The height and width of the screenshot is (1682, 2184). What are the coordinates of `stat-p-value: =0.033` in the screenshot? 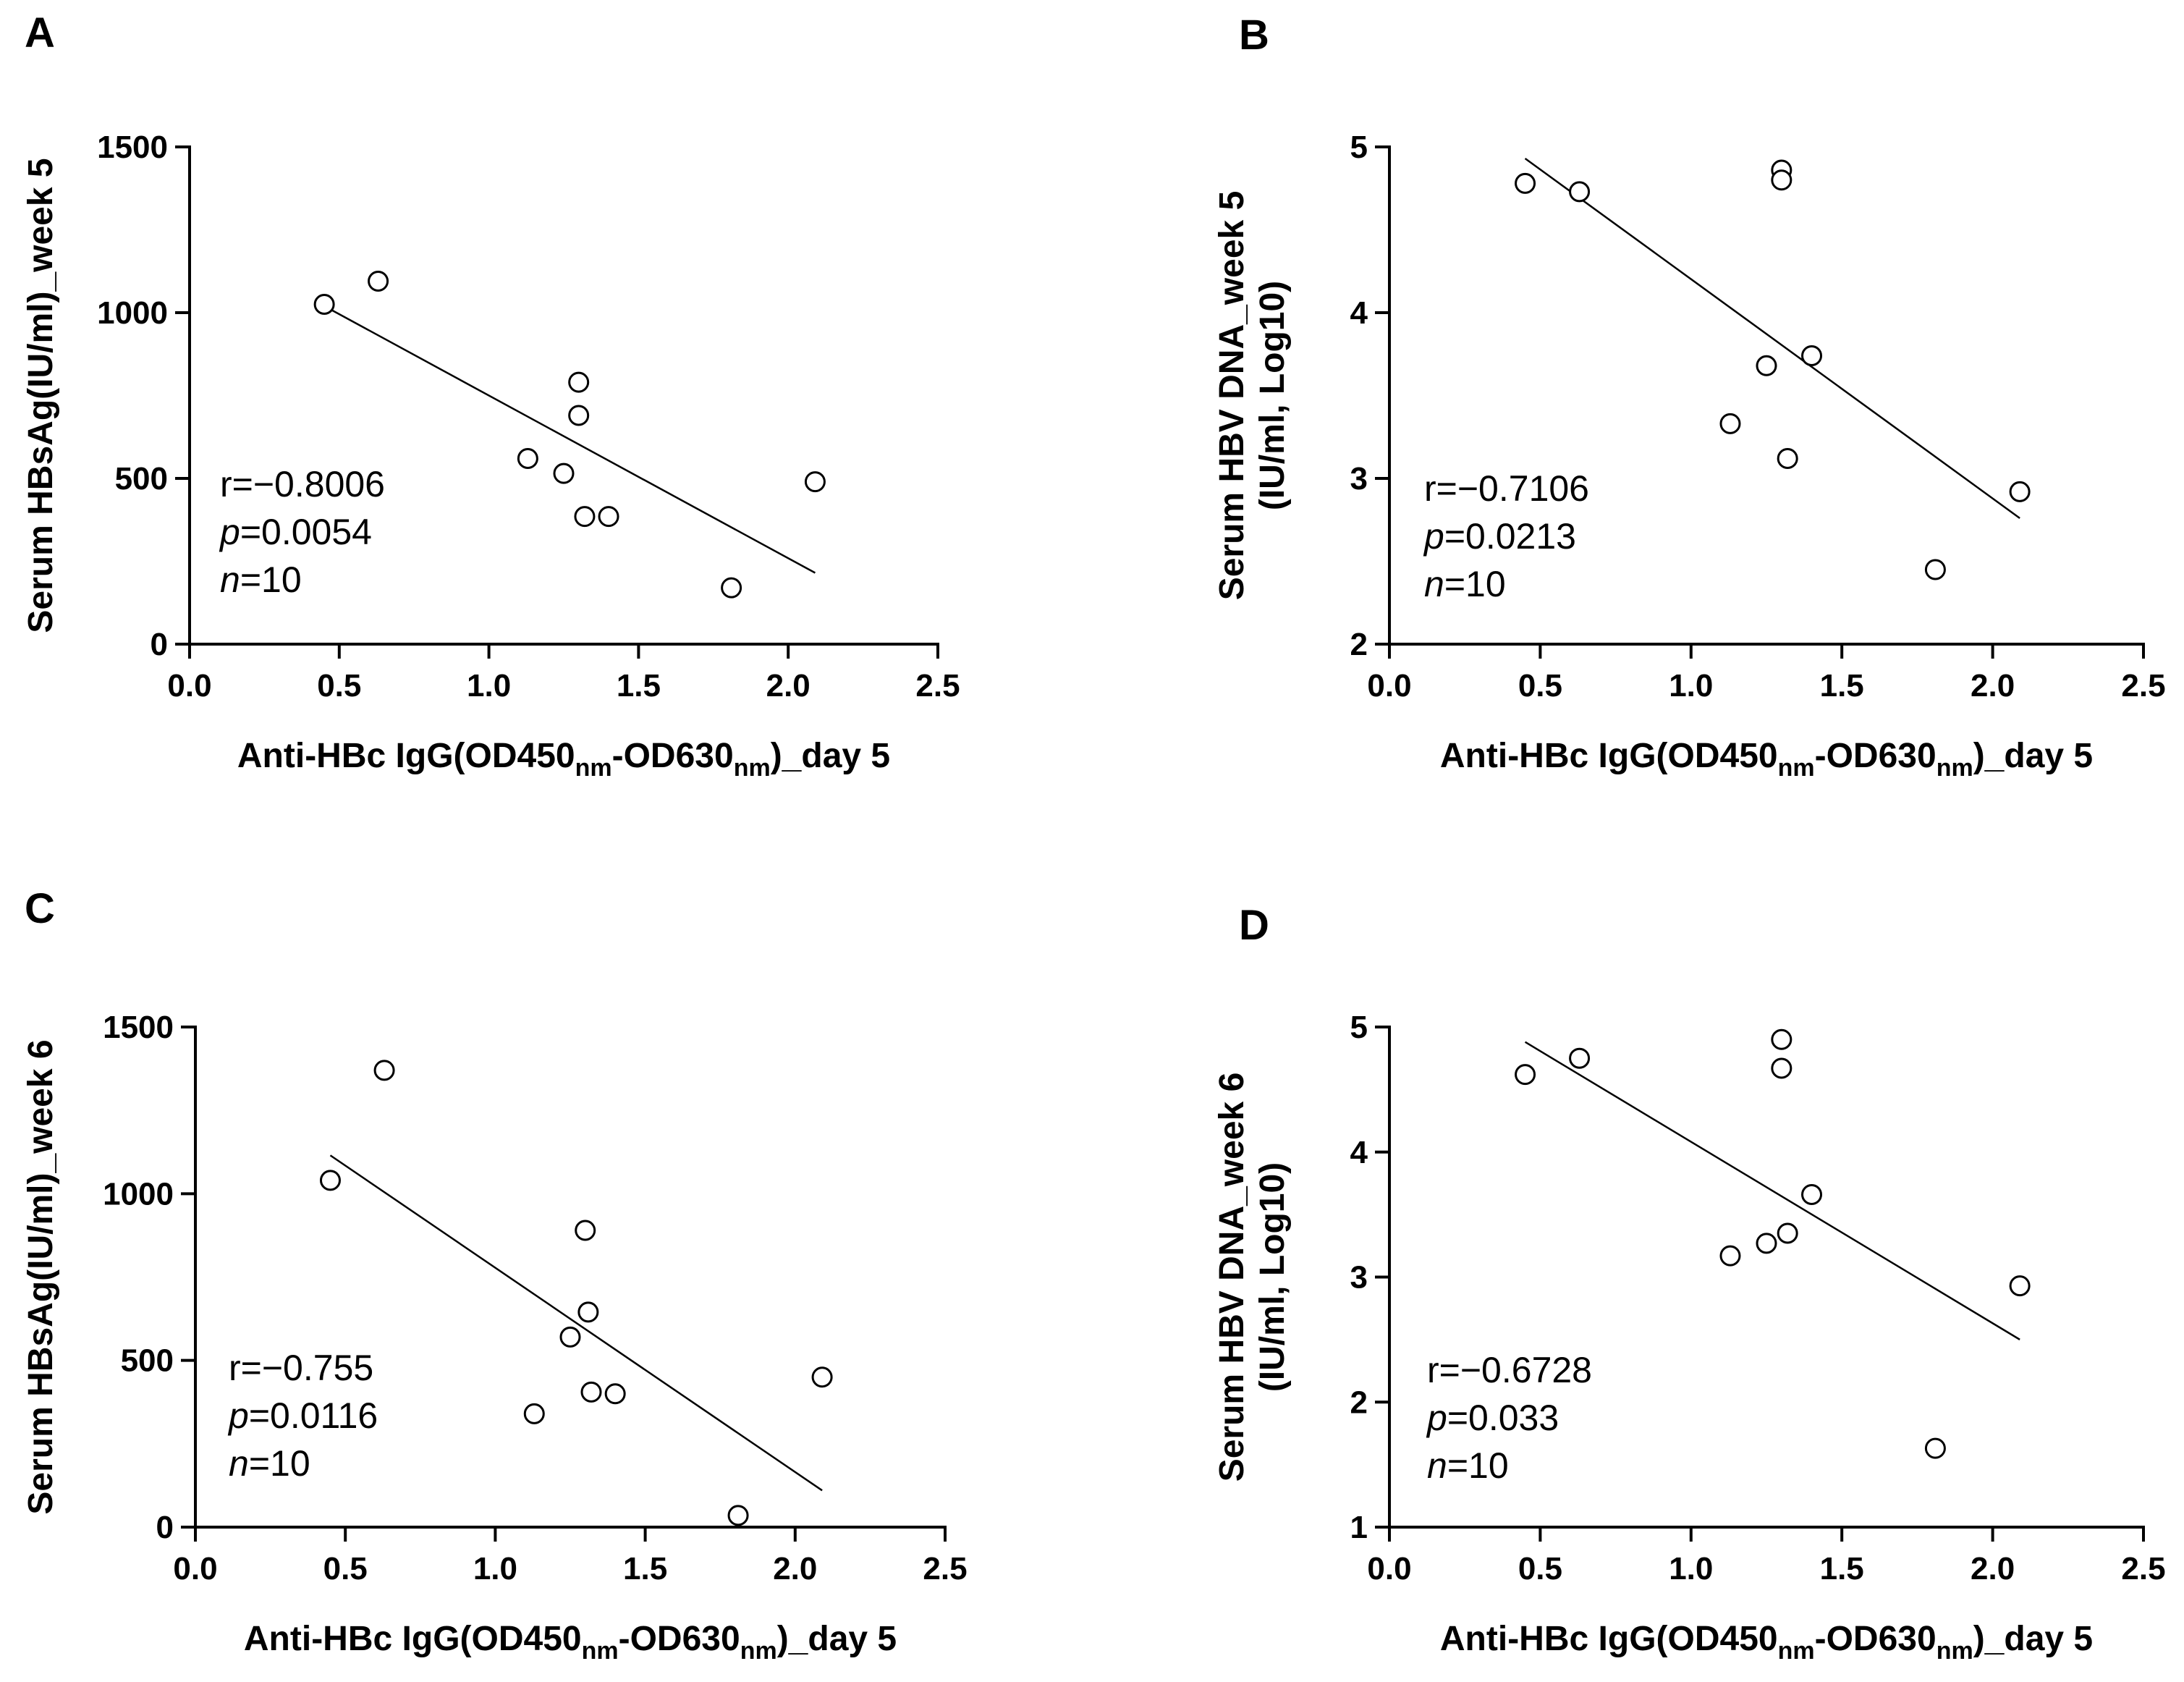 It's located at (1503, 1418).